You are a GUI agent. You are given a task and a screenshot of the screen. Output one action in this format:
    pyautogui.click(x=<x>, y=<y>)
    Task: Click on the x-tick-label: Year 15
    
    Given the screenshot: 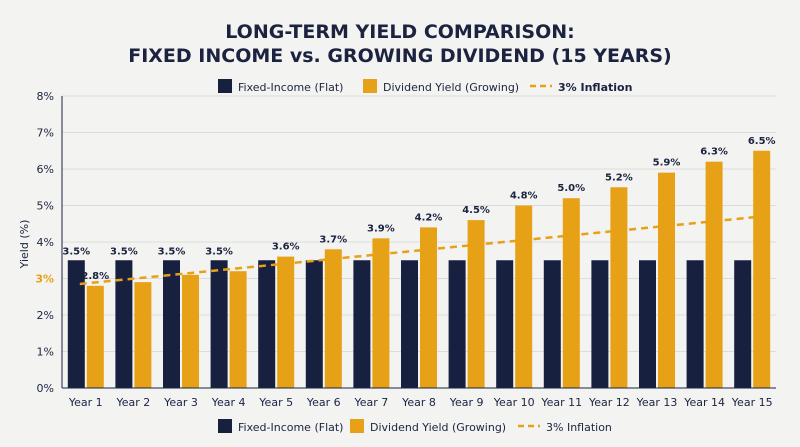 What is the action you would take?
    pyautogui.click(x=752, y=402)
    